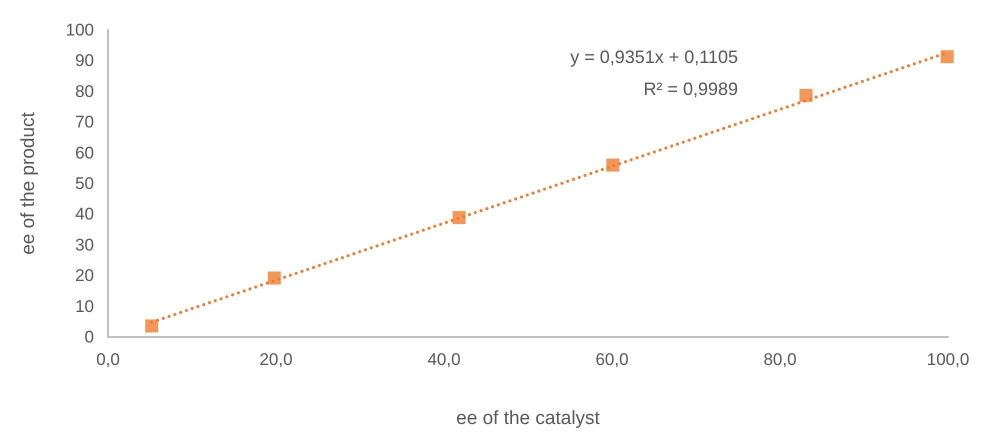 The width and height of the screenshot is (990, 443). What do you see at coordinates (948, 359) in the screenshot?
I see `x-tick-label: 100,0` at bounding box center [948, 359].